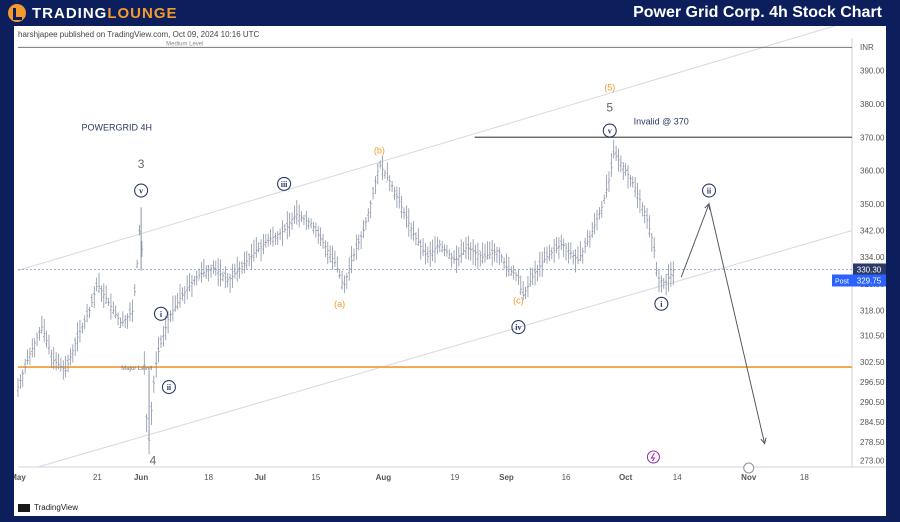 The width and height of the screenshot is (900, 522). What do you see at coordinates (454, 477) in the screenshot?
I see `x-tick-label: 19` at bounding box center [454, 477].